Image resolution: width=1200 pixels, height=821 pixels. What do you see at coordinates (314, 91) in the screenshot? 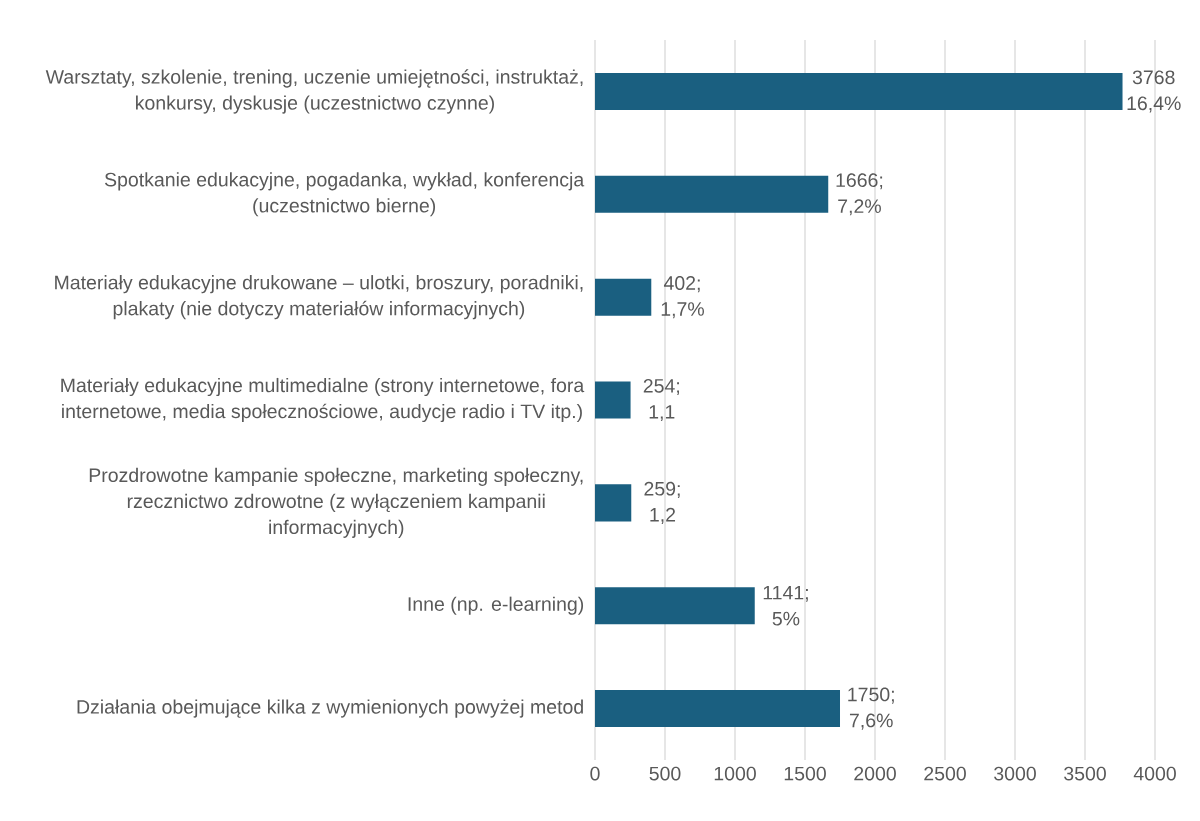
I see `y-tick-label: Warsztaty, szkolenie, trening, uczenie umiejętności, instruktaż, konkursy, dyskusje (uczestnictwo czynne)` at bounding box center [314, 91].